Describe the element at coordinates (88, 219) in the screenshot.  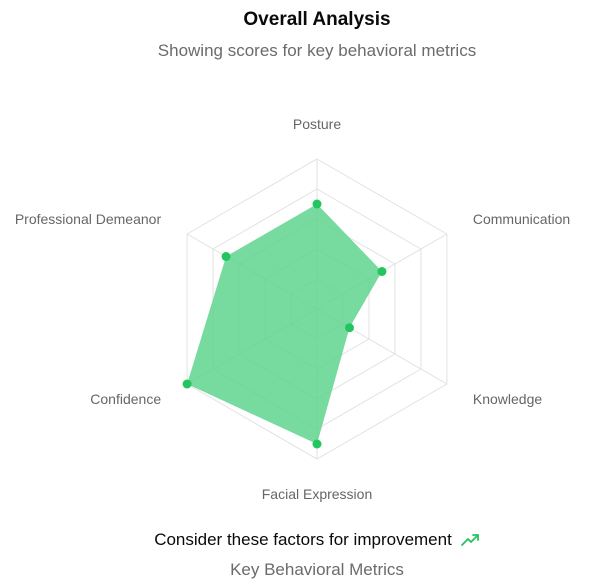
I see `axis-label-professional-demeanor: Professional Demeanor` at that location.